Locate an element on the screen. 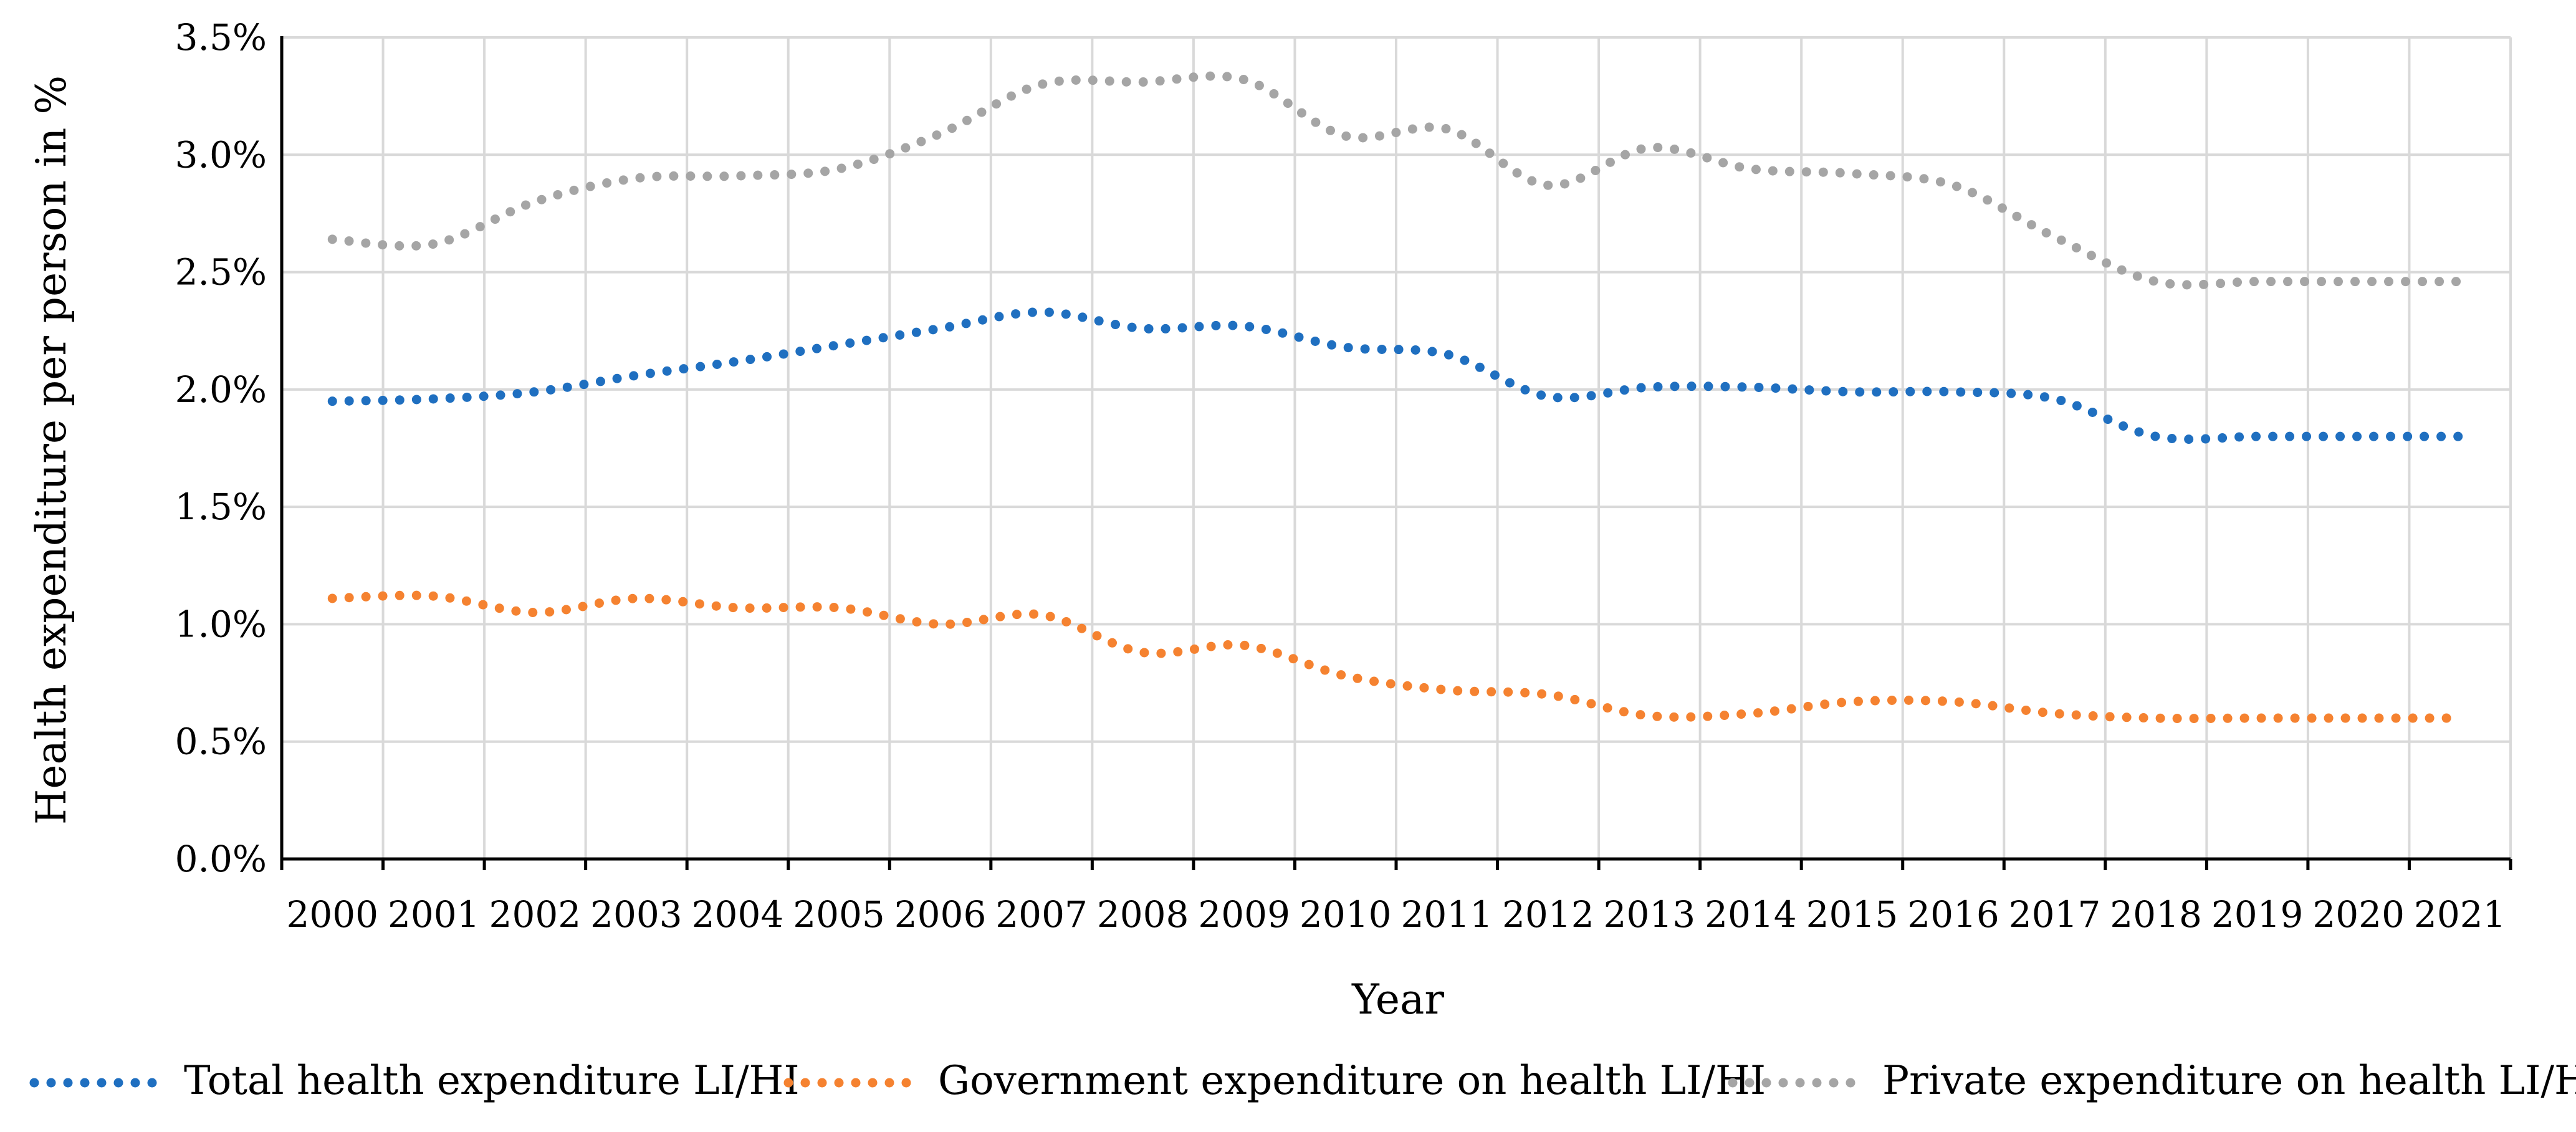 The width and height of the screenshot is (2576, 1132). y-axis-title: Health expenditure per person in % is located at coordinates (51, 450).